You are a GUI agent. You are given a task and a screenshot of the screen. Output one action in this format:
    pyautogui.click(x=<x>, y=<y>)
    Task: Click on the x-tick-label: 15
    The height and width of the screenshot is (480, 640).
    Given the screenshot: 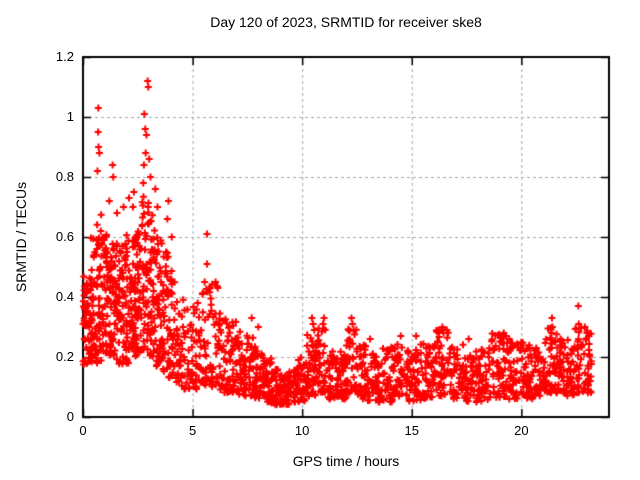 What is the action you would take?
    pyautogui.click(x=411, y=430)
    